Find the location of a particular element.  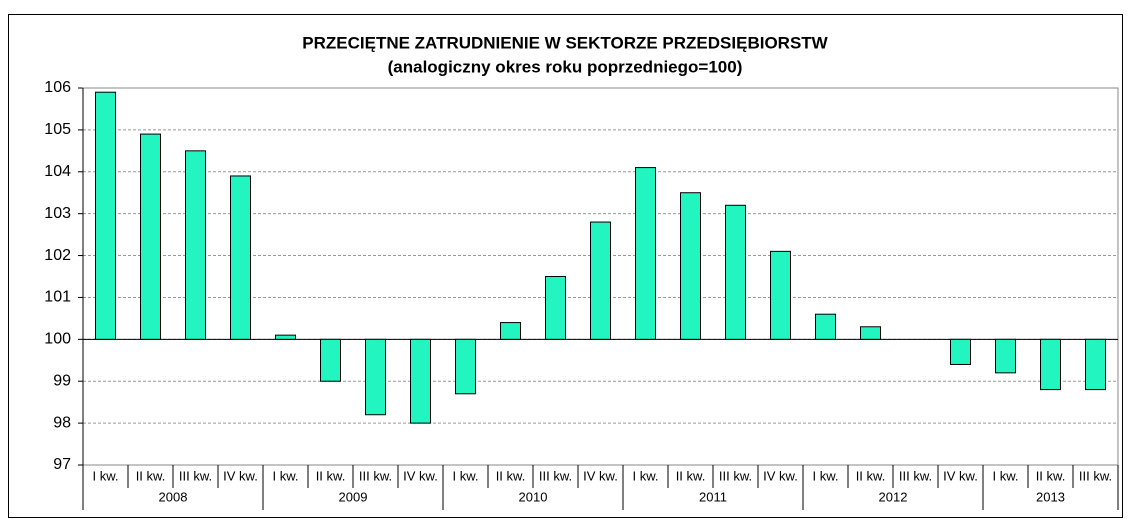

y-tick-label: 97 is located at coordinates (62, 464).